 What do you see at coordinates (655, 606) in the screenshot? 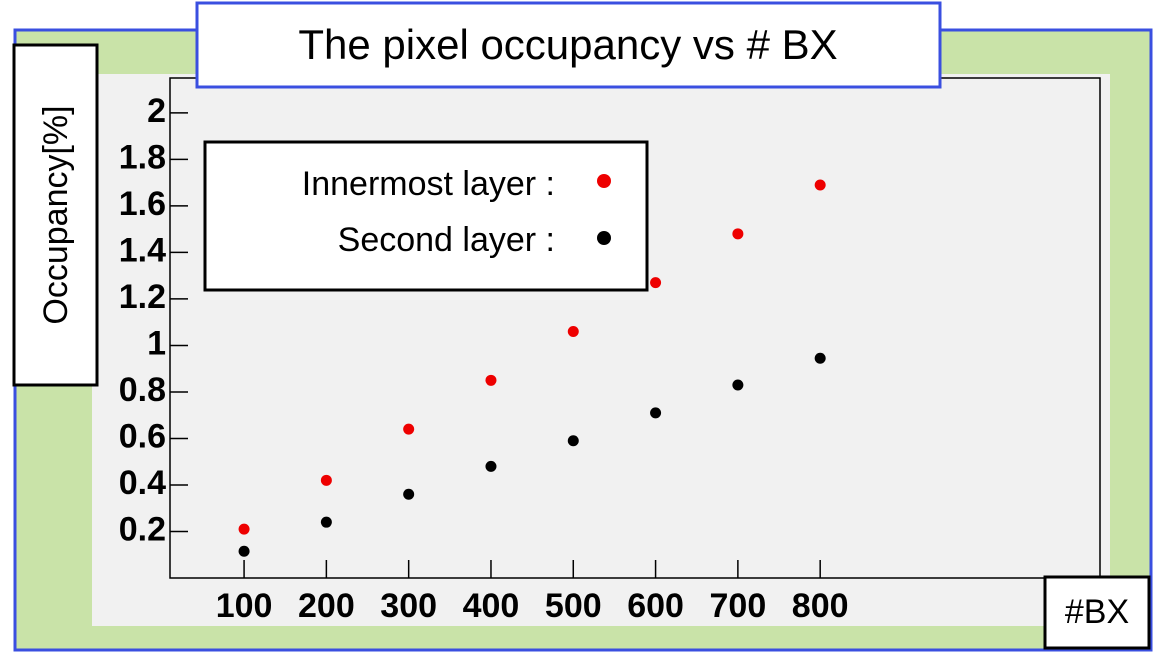
I see `x-tick-label: 600` at bounding box center [655, 606].